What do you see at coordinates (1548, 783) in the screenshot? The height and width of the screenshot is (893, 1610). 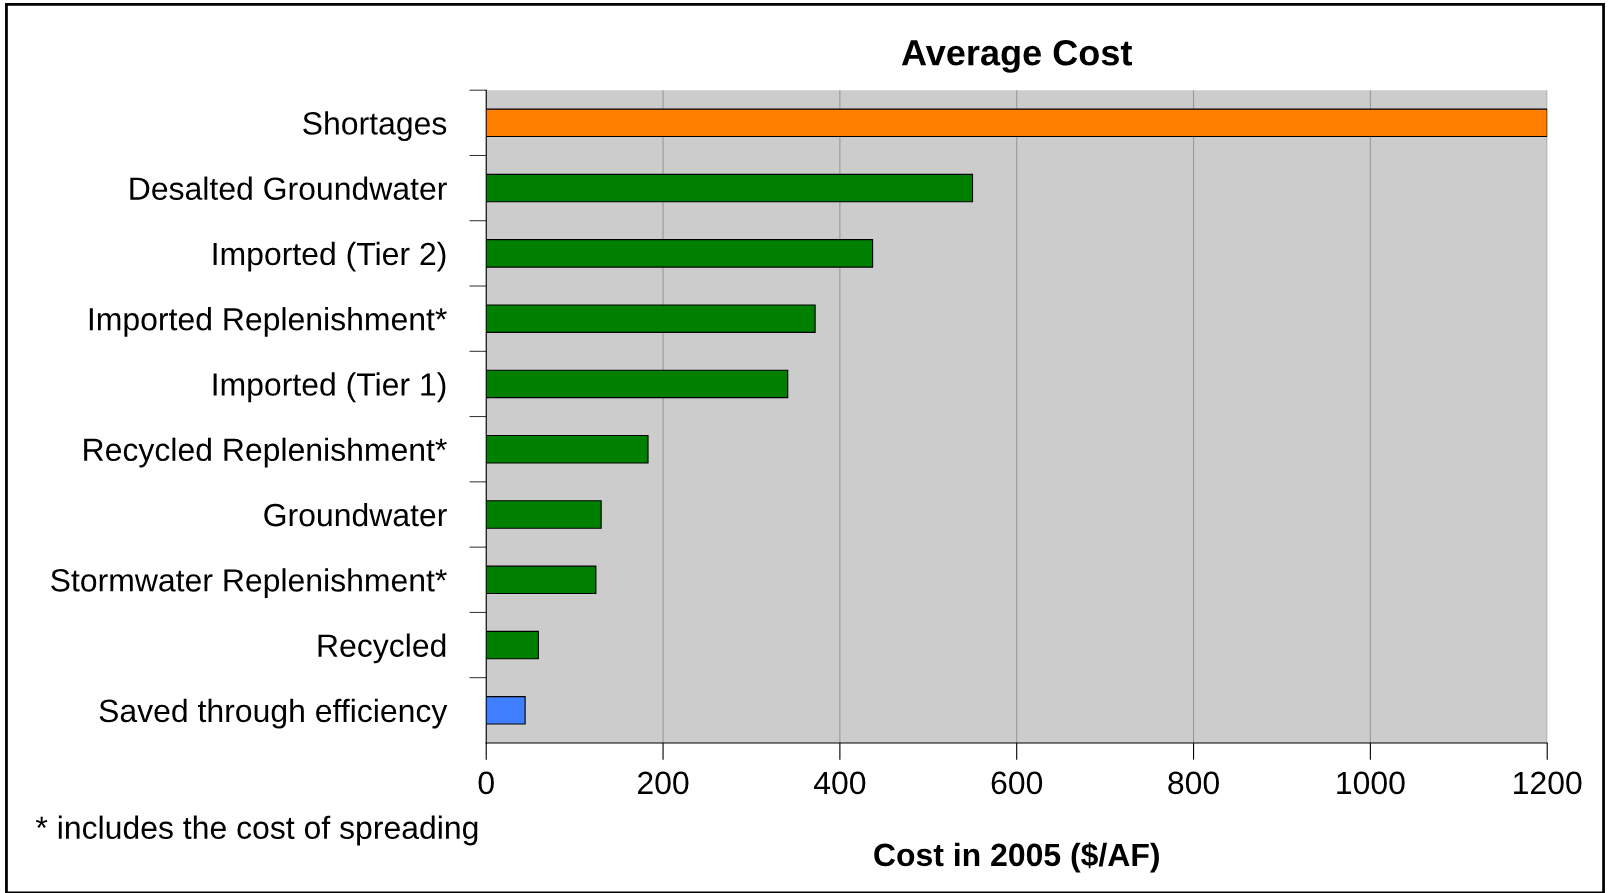 I see `x-tick-label: 1200` at bounding box center [1548, 783].